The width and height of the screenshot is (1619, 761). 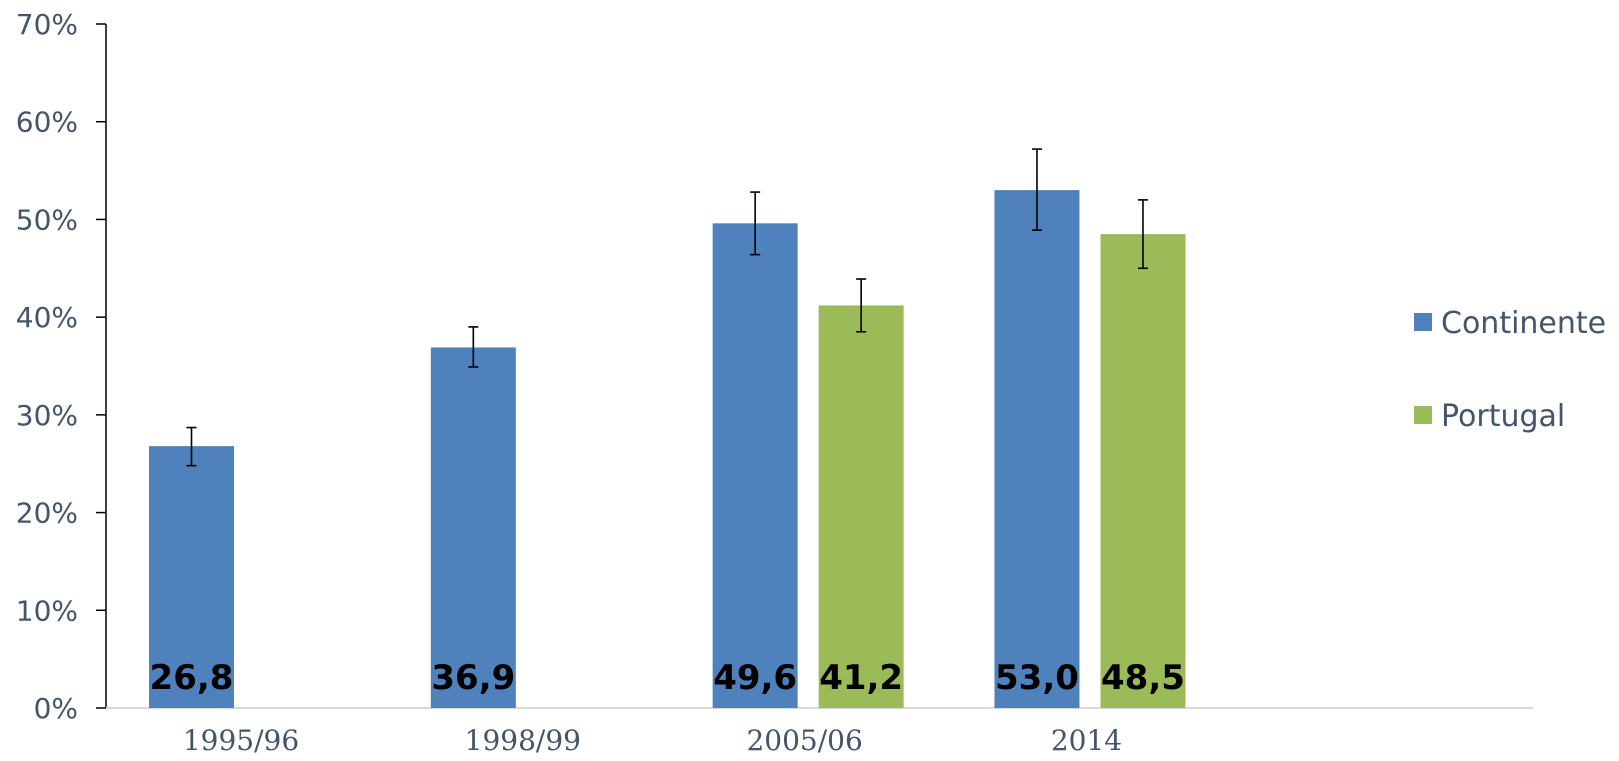 I want to click on data-label: 36,9, so click(x=473, y=678).